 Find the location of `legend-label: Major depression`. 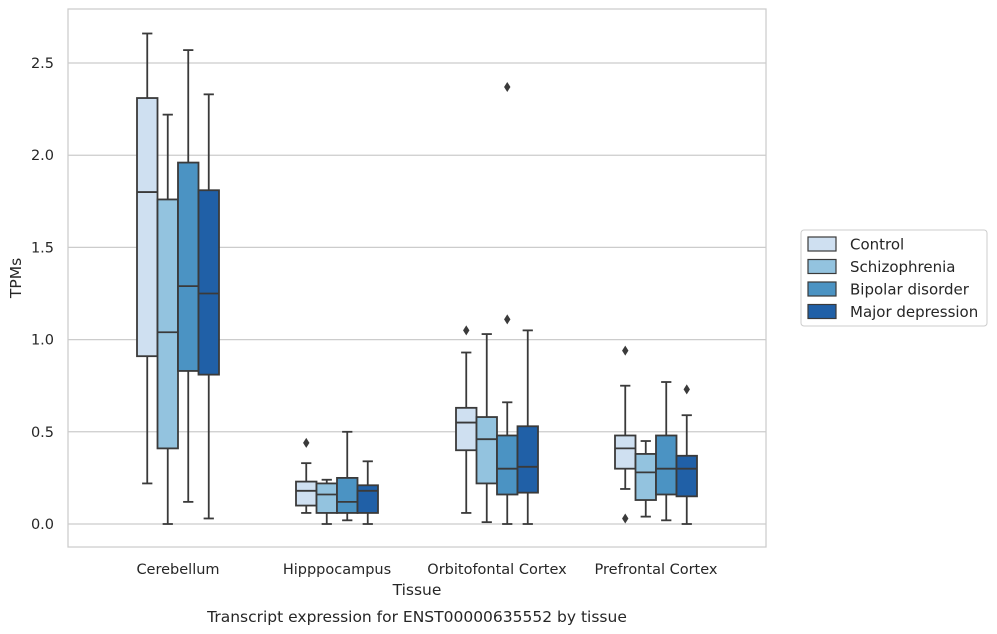

legend-label: Major depression is located at coordinates (914, 312).